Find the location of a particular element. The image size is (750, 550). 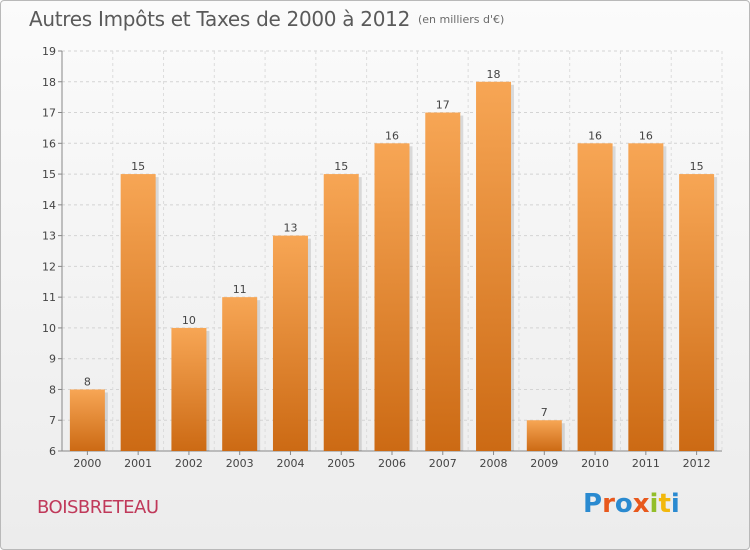

x-tick-label: 2004 is located at coordinates (290, 463).